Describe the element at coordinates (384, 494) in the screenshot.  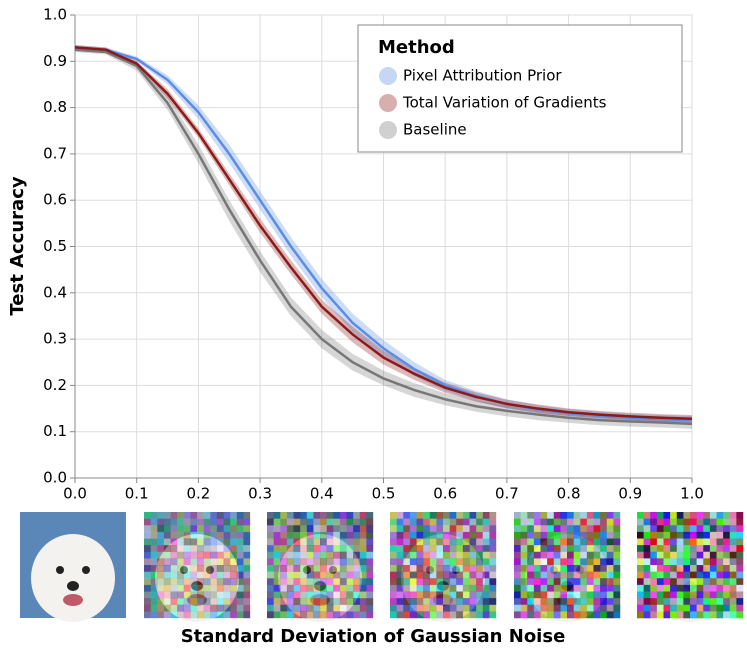
I see `x-tick-label: 0.5` at that location.